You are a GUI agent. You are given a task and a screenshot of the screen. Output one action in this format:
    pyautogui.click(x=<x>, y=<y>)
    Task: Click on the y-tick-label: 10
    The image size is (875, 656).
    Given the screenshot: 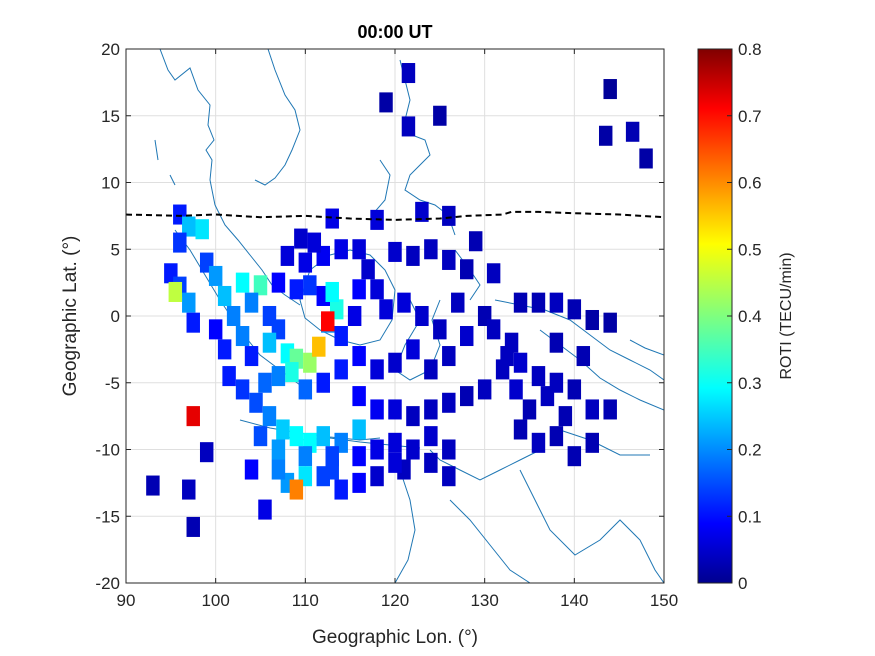 What is the action you would take?
    pyautogui.click(x=110, y=183)
    